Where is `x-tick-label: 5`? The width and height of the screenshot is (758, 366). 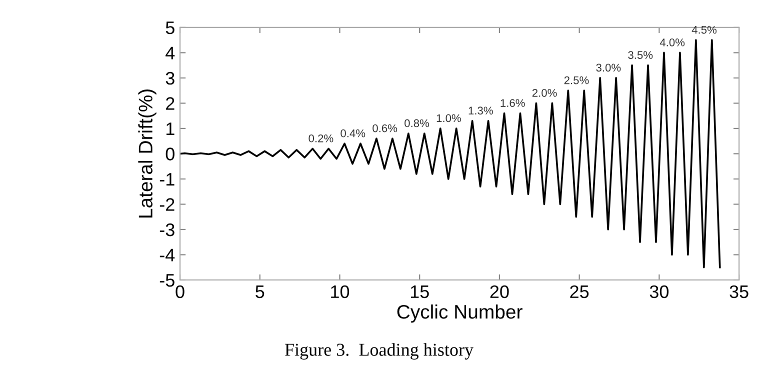 x-tick-label: 5 is located at coordinates (260, 292).